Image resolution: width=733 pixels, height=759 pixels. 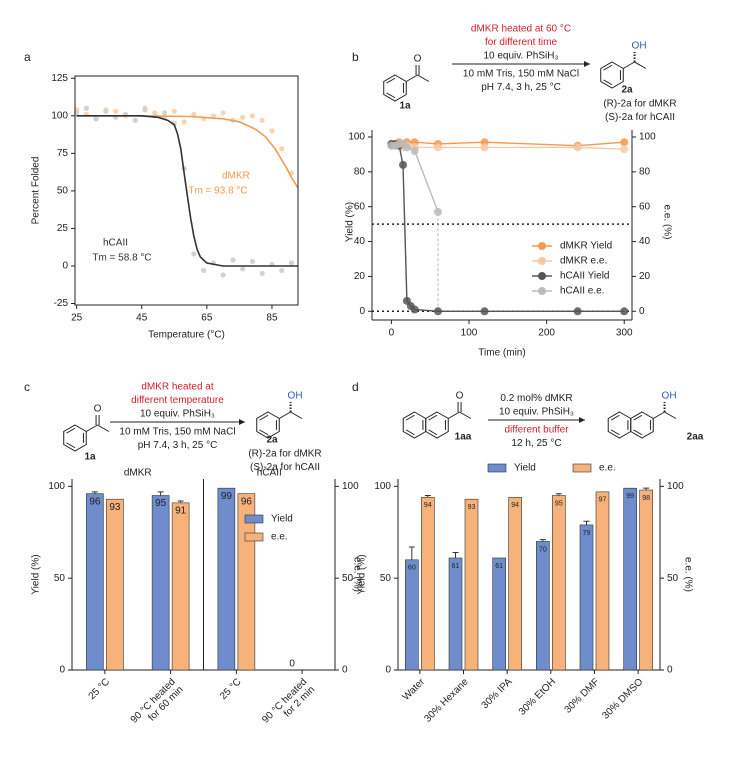 I want to click on panel-label: c, so click(x=27, y=387).